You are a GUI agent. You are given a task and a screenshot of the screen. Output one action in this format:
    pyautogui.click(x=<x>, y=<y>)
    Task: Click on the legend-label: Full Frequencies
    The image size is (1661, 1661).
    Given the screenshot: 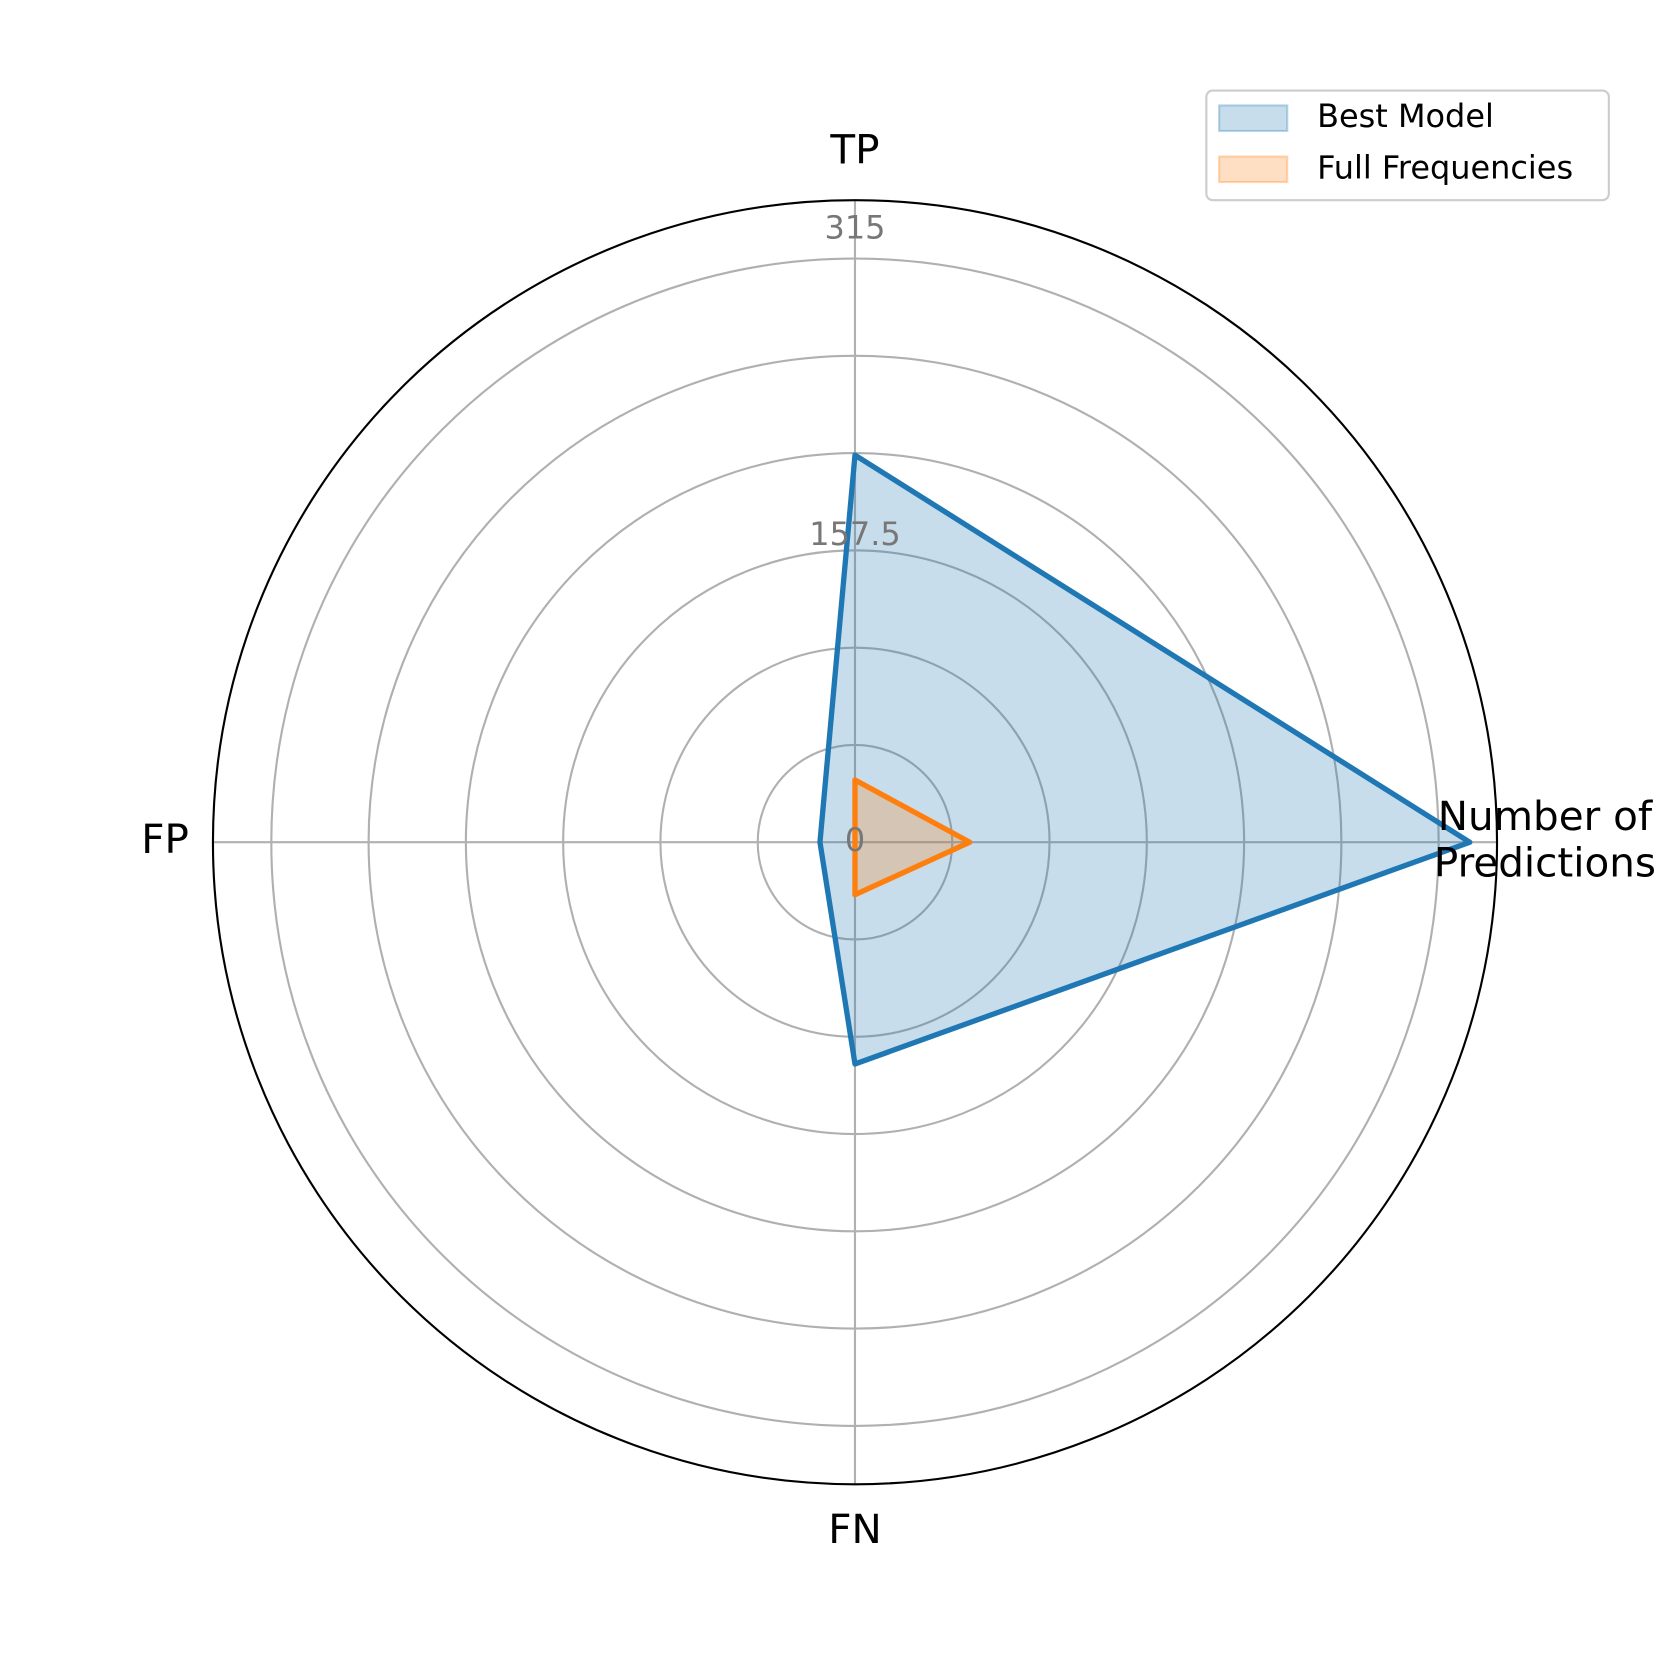 What is the action you would take?
    pyautogui.click(x=1445, y=167)
    